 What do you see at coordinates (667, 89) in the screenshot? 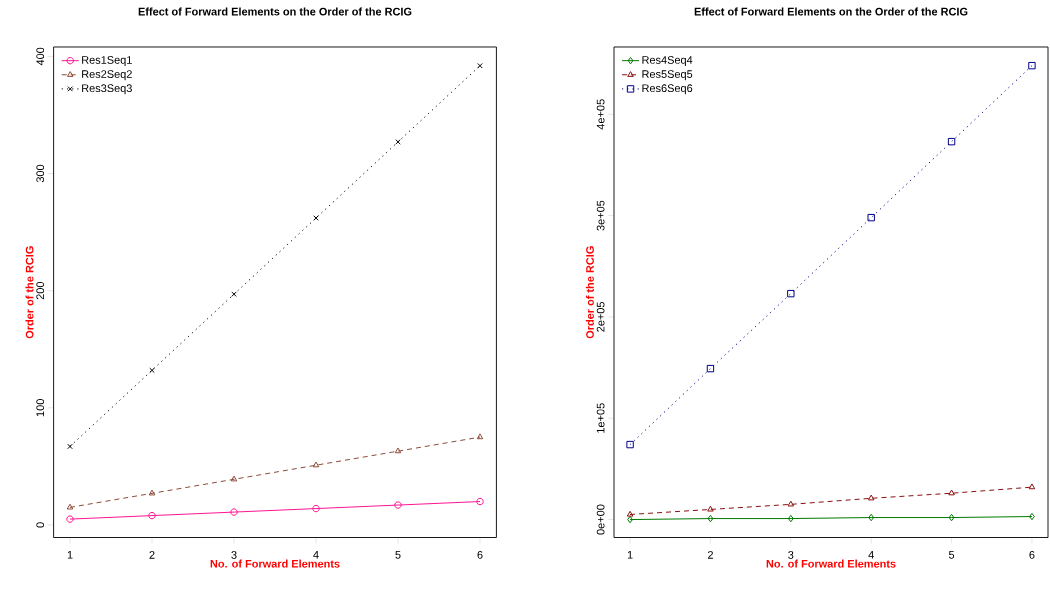
I see `legend-label: Res6Seq6` at bounding box center [667, 89].